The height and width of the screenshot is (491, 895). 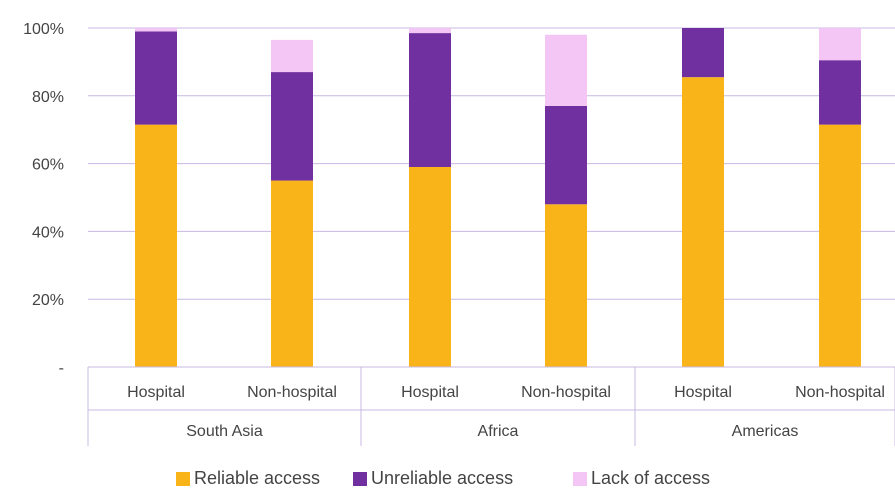 I want to click on y-tick-label: 60%, so click(x=48, y=165).